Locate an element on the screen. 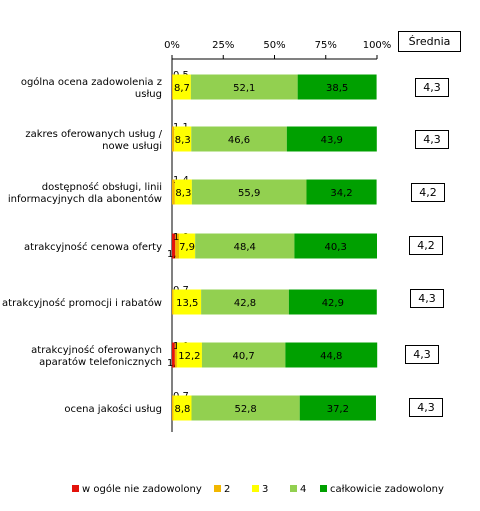  data-label: 8,8 is located at coordinates (183, 409).